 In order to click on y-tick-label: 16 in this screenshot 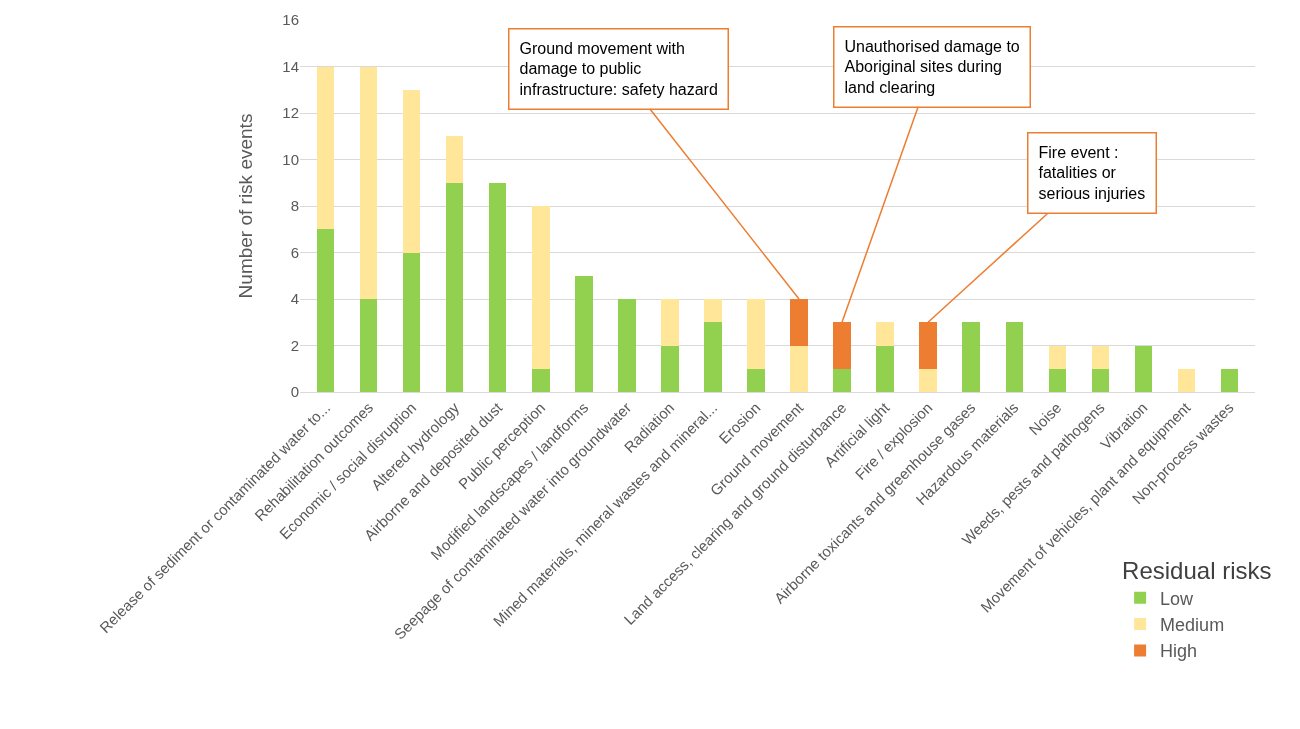, I will do `click(290, 20)`.